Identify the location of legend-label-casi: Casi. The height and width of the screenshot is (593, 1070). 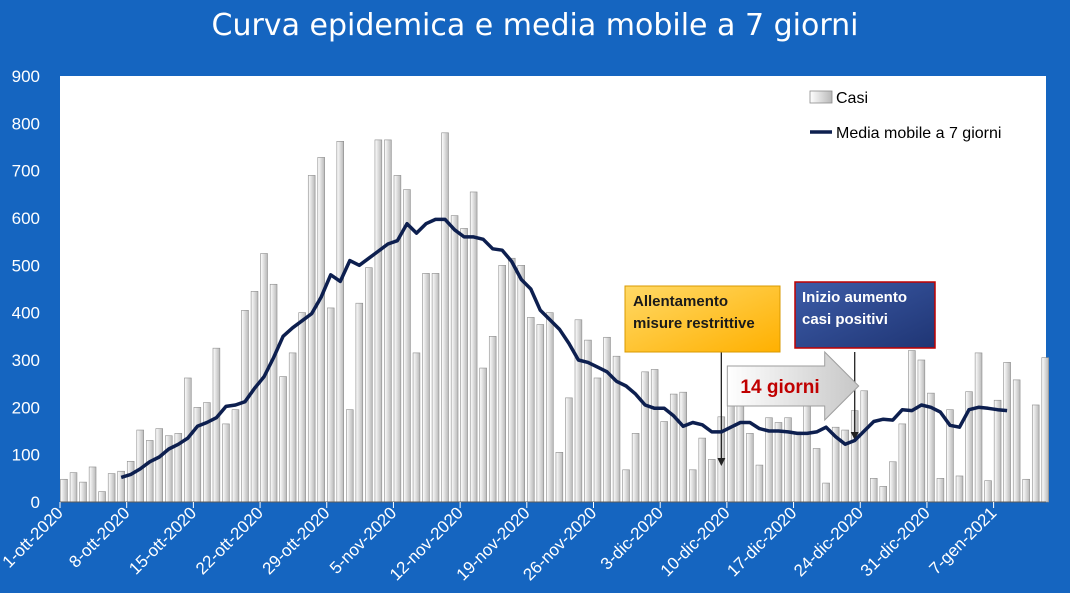
(852, 98).